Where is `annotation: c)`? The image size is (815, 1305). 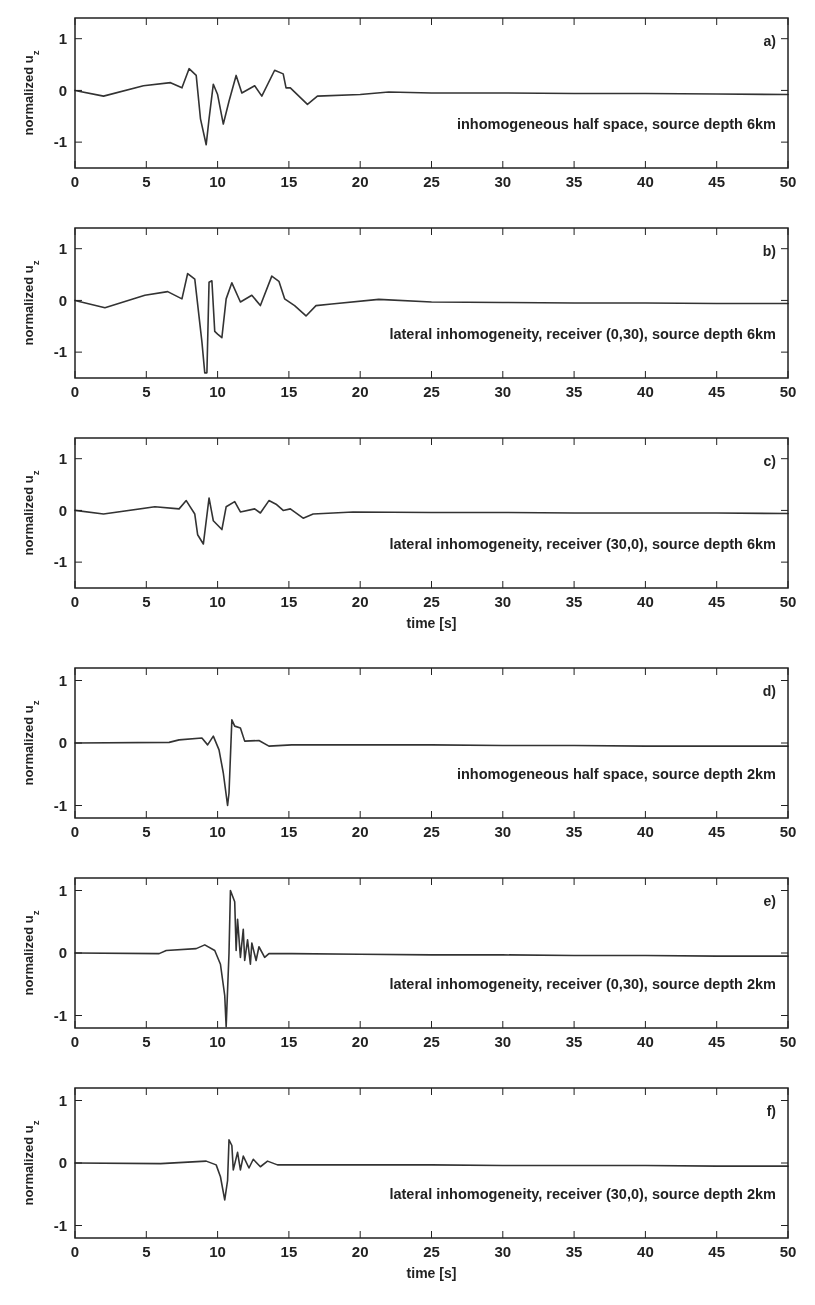 annotation: c) is located at coordinates (769, 461).